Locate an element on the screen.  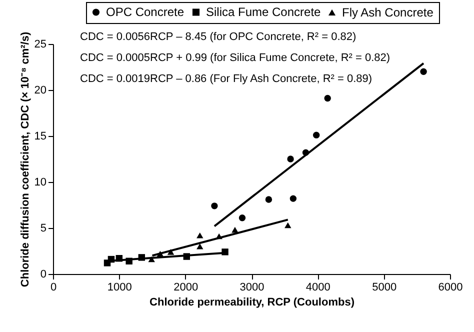
x-tick-label: 1000 is located at coordinates (119, 288).